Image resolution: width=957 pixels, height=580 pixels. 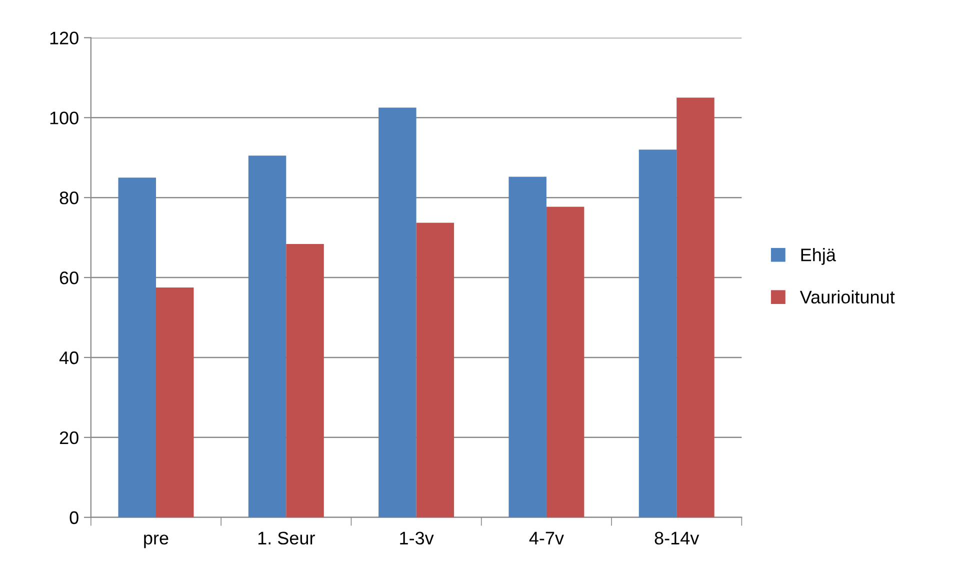 What do you see at coordinates (847, 297) in the screenshot?
I see `legend-label: Vaurioitunut` at bounding box center [847, 297].